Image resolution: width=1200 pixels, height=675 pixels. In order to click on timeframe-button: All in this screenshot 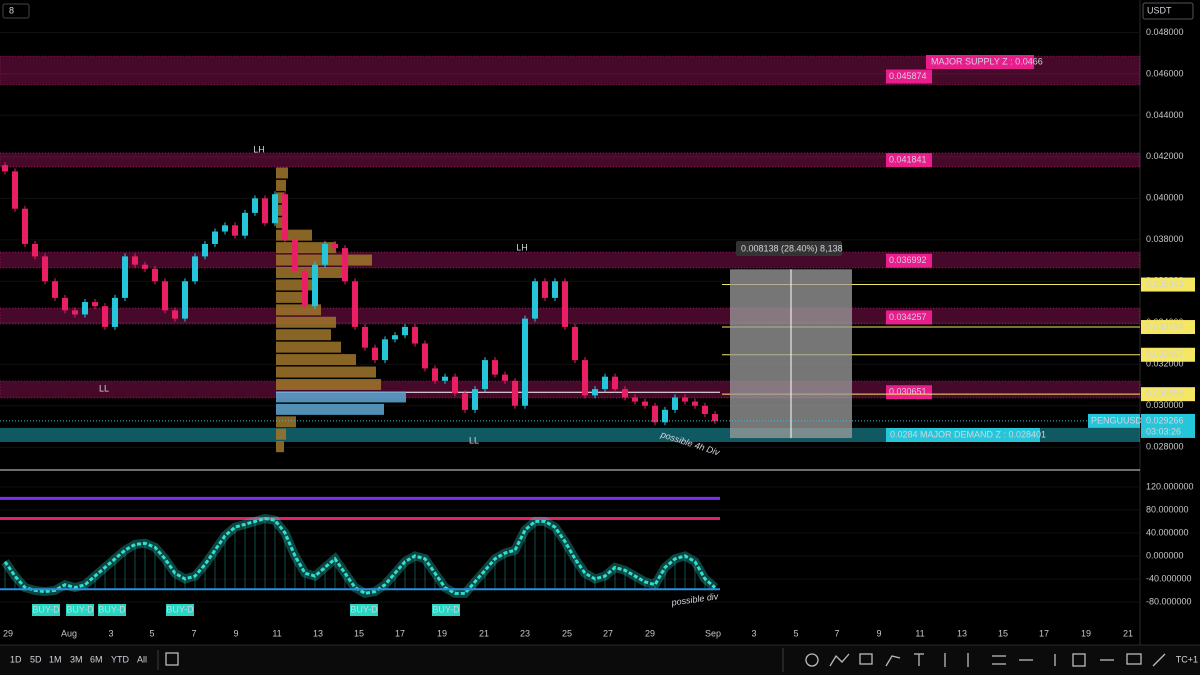, I will do `click(142, 659)`.